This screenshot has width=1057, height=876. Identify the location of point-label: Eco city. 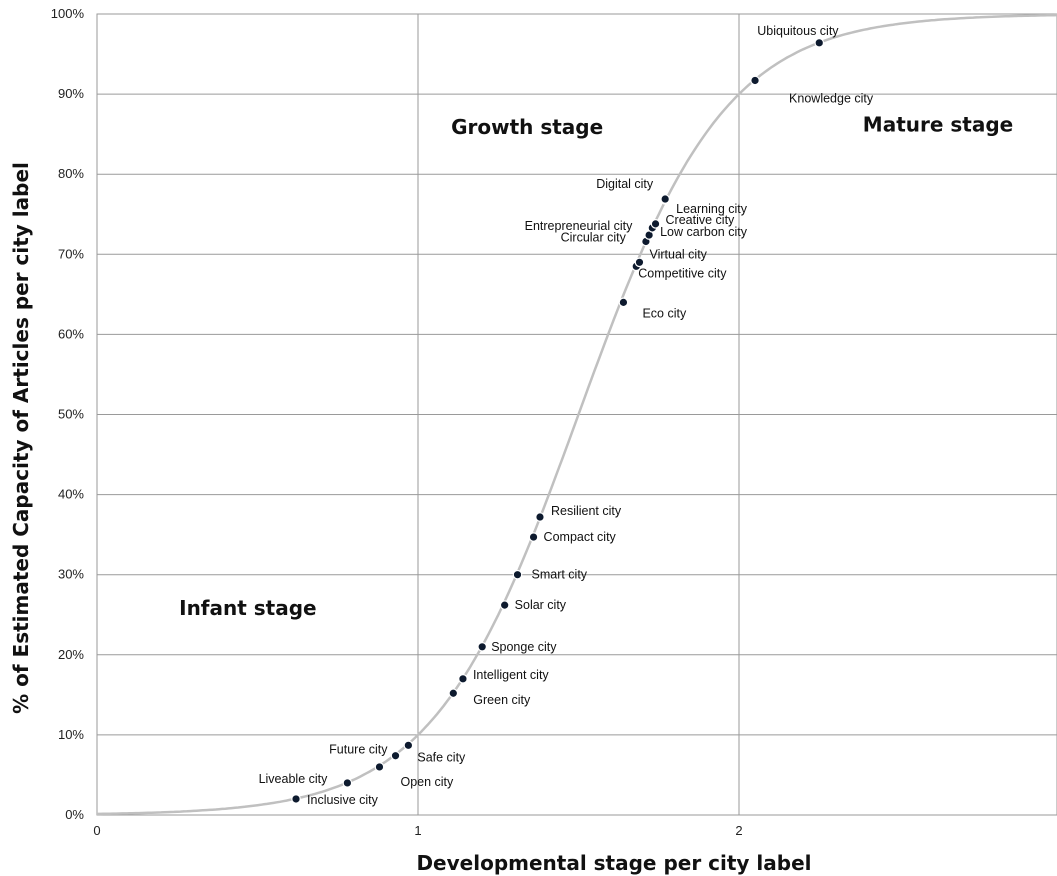
(664, 313).